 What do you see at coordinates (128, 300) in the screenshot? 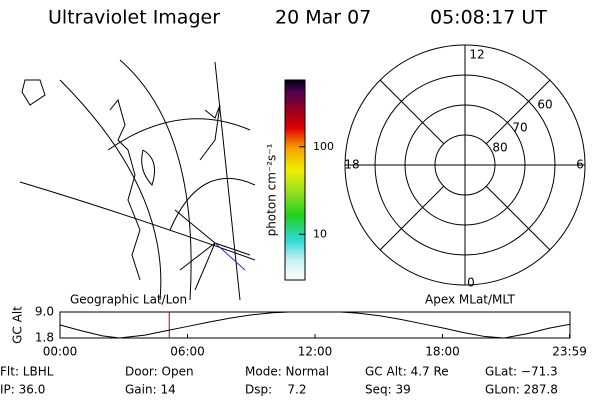
I see `left-title: Geographic Lat/Lon` at bounding box center [128, 300].